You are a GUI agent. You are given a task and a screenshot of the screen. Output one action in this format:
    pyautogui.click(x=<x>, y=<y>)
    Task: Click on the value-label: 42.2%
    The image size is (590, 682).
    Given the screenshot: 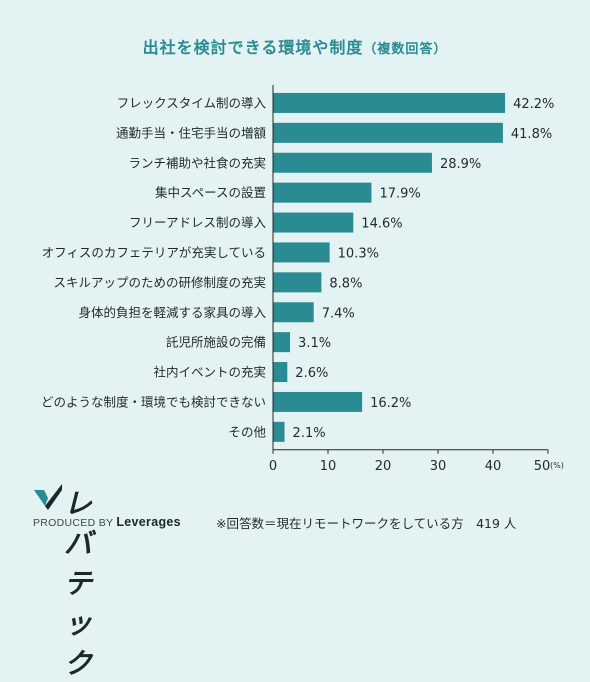 What is the action you would take?
    pyautogui.click(x=533, y=104)
    